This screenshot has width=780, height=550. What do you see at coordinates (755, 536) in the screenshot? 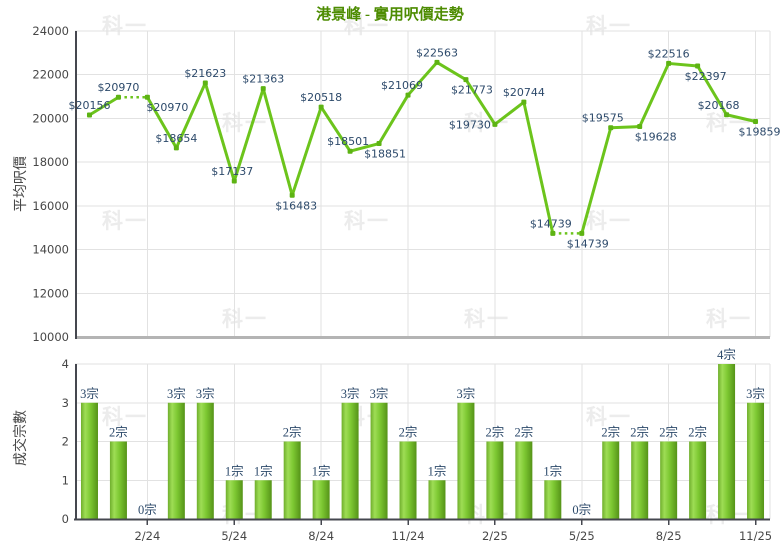
I see `x-tick-label: 11/25` at bounding box center [755, 536].